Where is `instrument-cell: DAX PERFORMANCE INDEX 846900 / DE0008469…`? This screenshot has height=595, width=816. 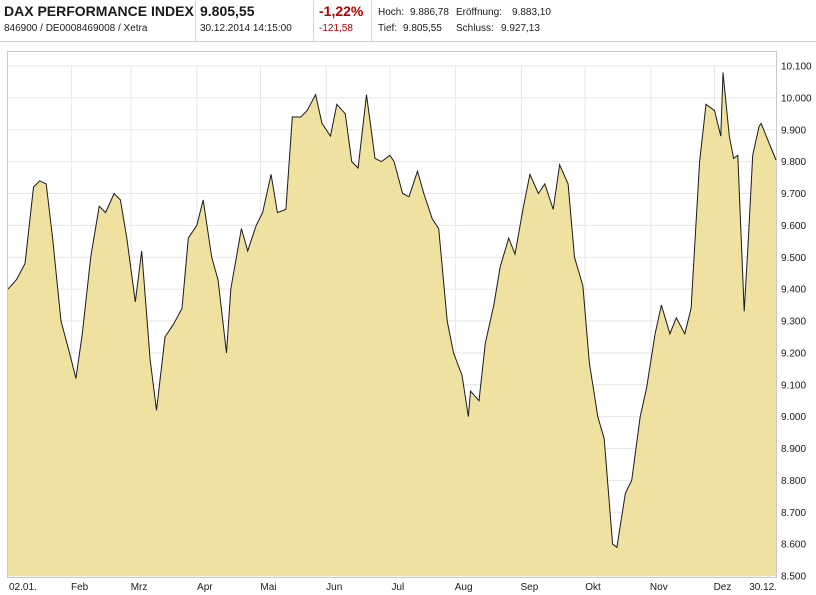
instrument-cell: DAX PERFORMANCE INDEX 846900 / DE0008469… is located at coordinates (98, 20).